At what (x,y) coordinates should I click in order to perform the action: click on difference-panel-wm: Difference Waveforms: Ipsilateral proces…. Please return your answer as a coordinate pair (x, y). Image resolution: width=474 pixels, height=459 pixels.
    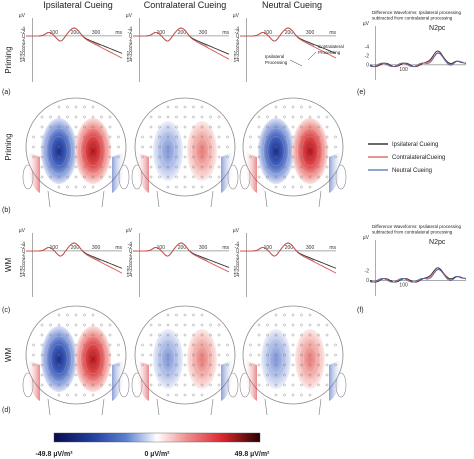
    Looking at the image, I should click on (415, 260).